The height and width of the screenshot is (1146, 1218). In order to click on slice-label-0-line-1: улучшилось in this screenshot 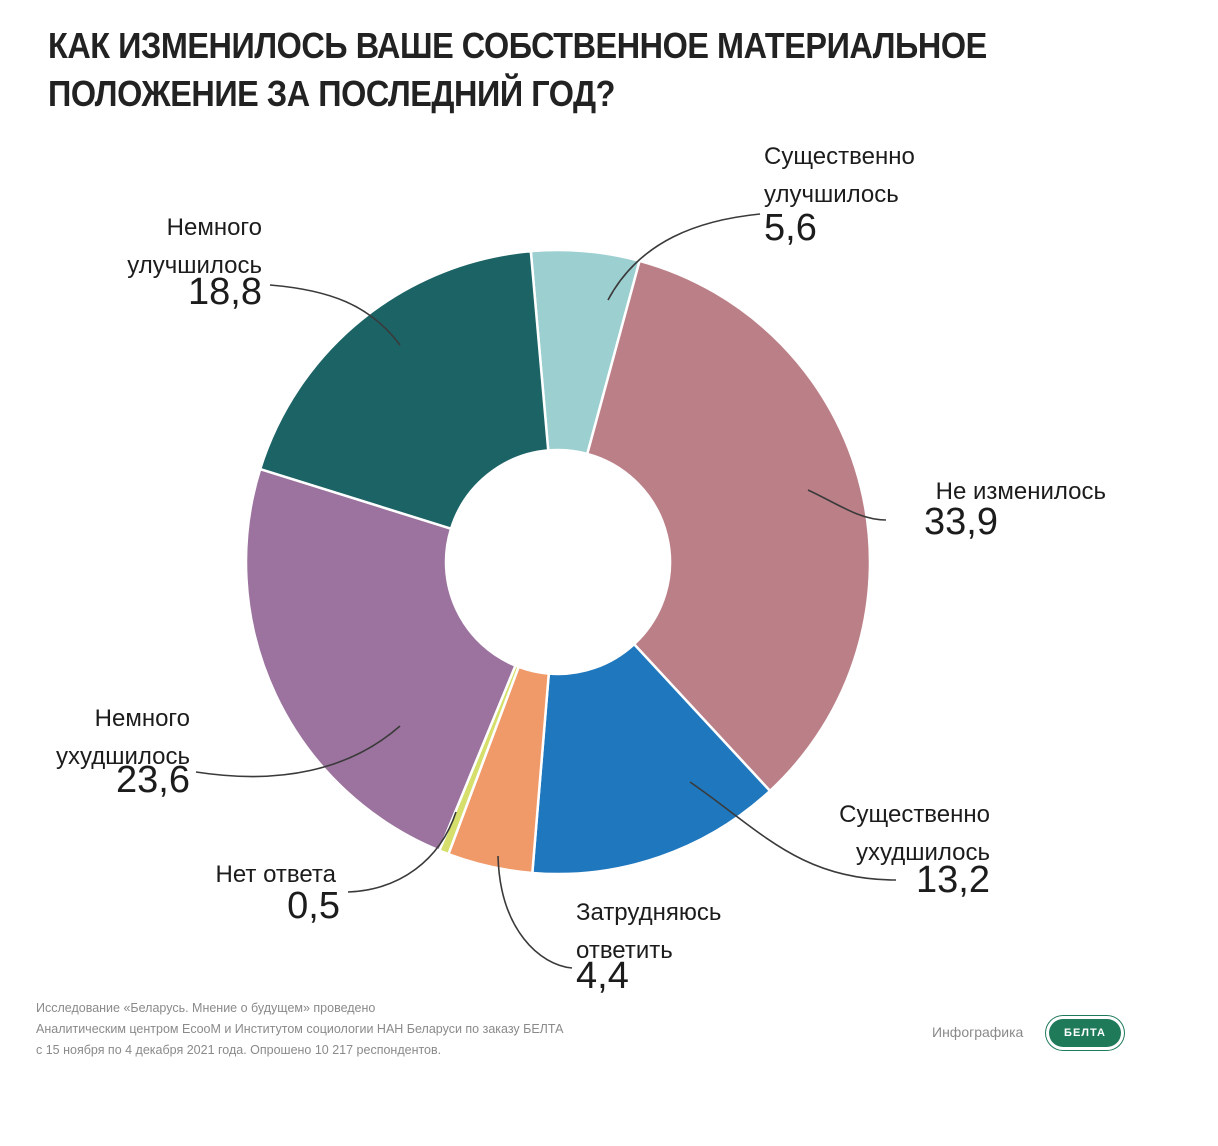, I will do `click(831, 194)`.